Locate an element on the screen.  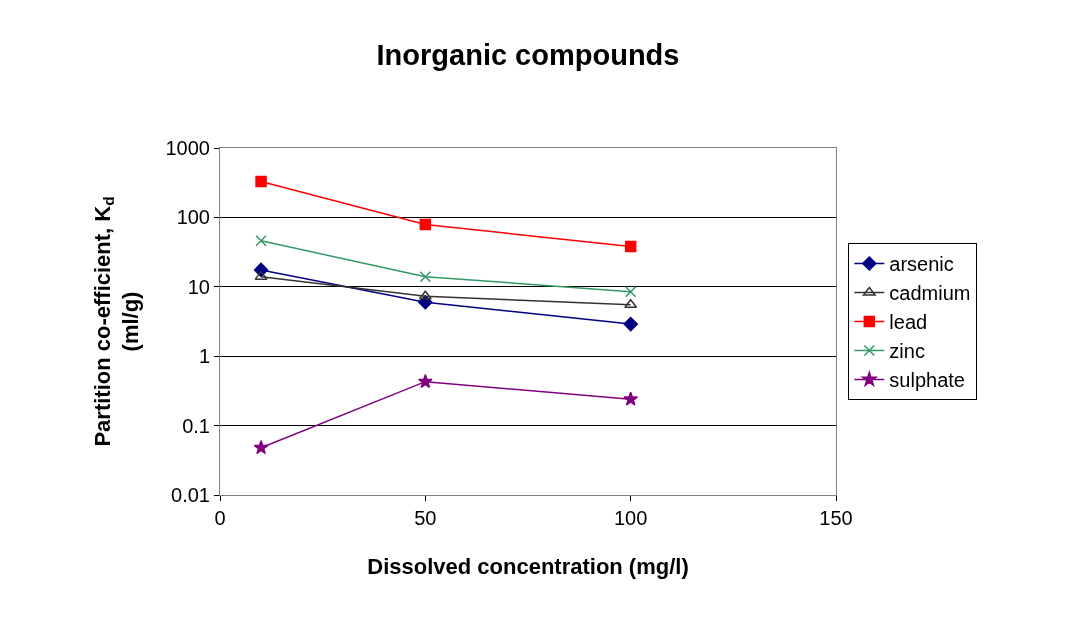
y-tick-label: 10 is located at coordinates (198, 286).